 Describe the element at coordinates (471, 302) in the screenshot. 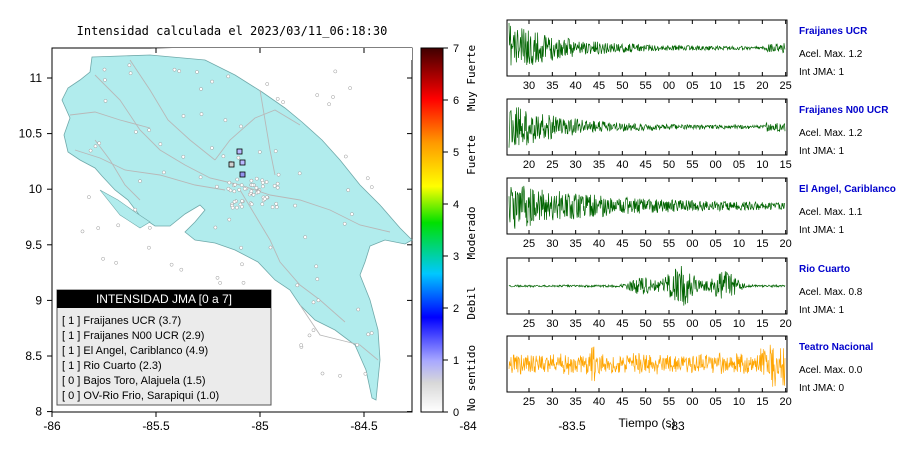

I see `colorbar-label-debil: Debil` at that location.